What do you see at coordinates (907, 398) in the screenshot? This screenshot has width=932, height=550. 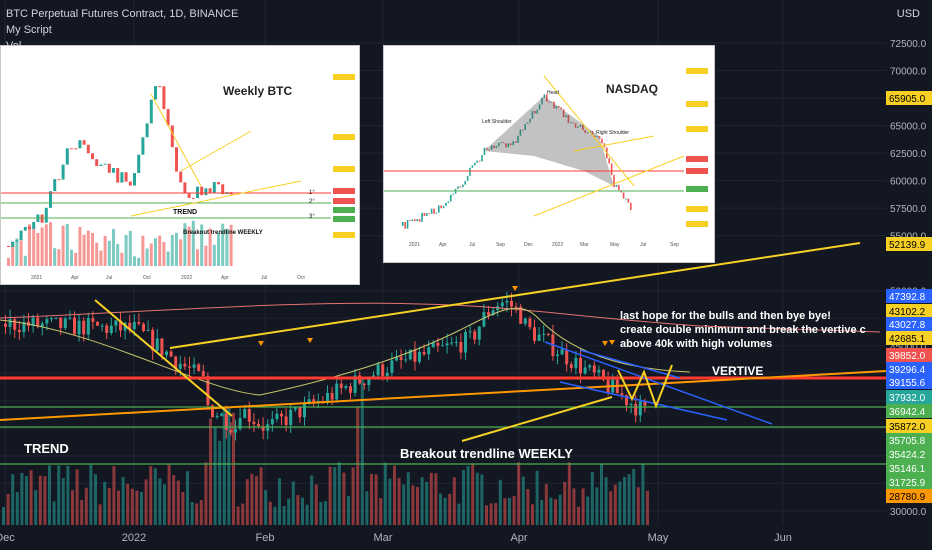 I see `price-tag-label: 37932.0` at bounding box center [907, 398].